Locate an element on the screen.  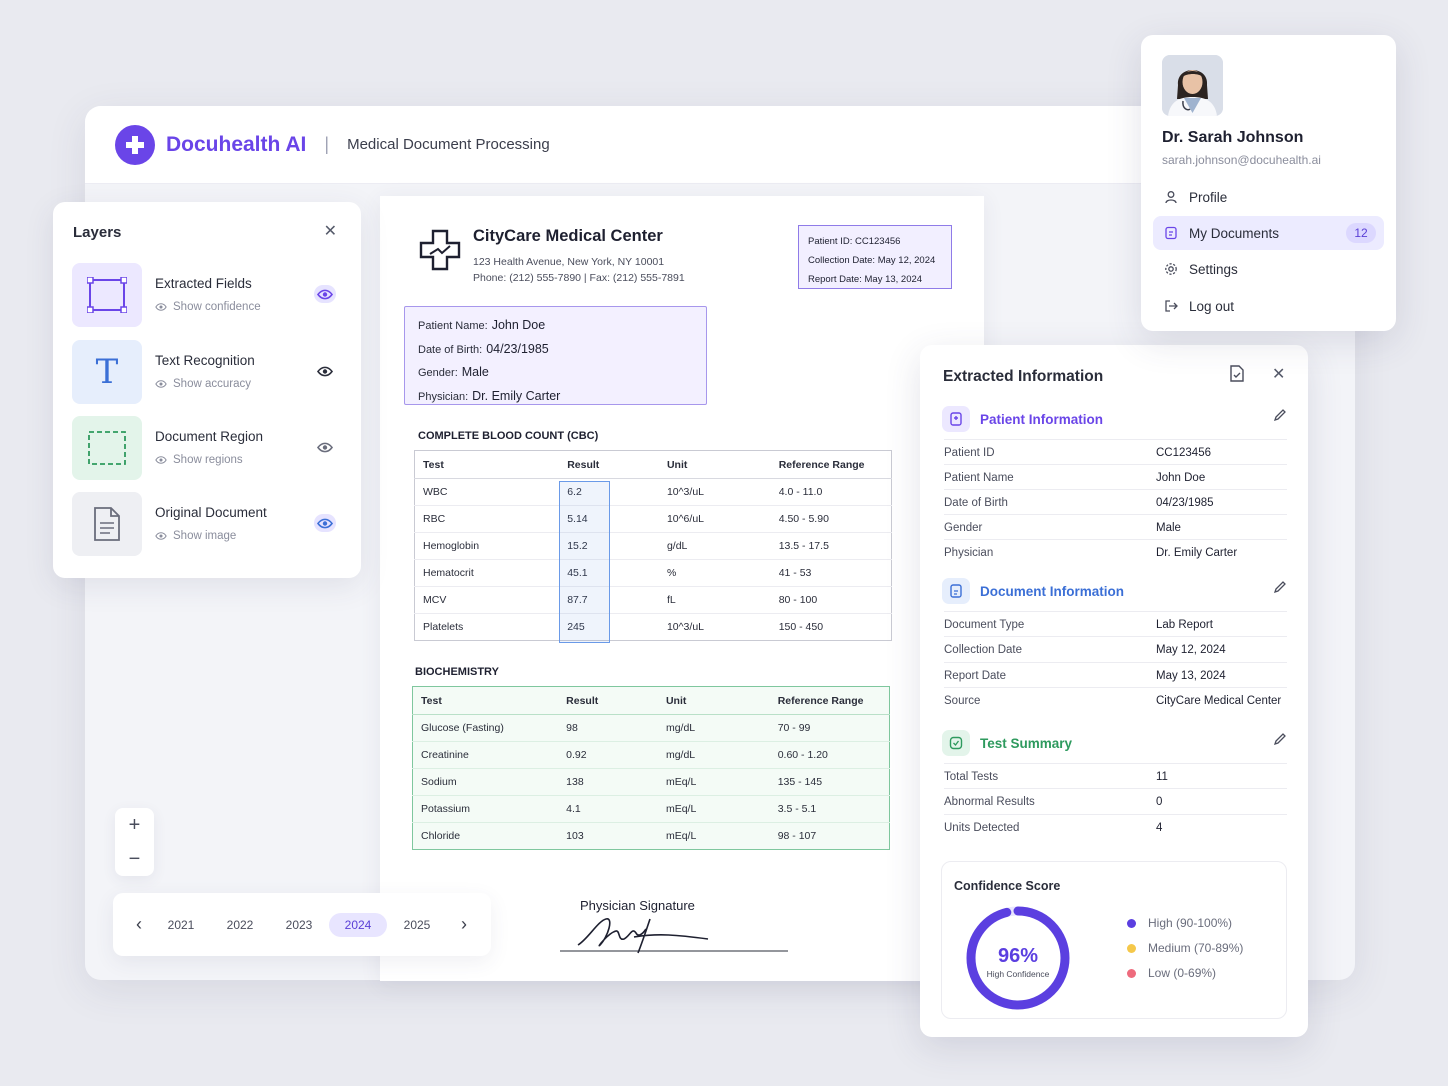
table-cell: RBC is located at coordinates (487, 519).